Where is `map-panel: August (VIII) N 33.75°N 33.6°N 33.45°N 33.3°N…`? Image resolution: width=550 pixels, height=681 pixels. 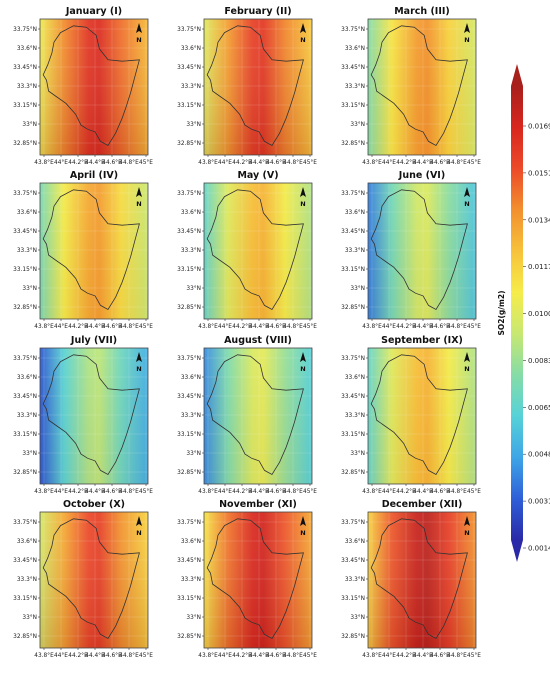 map-panel: August (VIII) N 33.75°N 33.6°N 33.45°N 33.3°N… is located at coordinates (247, 415).